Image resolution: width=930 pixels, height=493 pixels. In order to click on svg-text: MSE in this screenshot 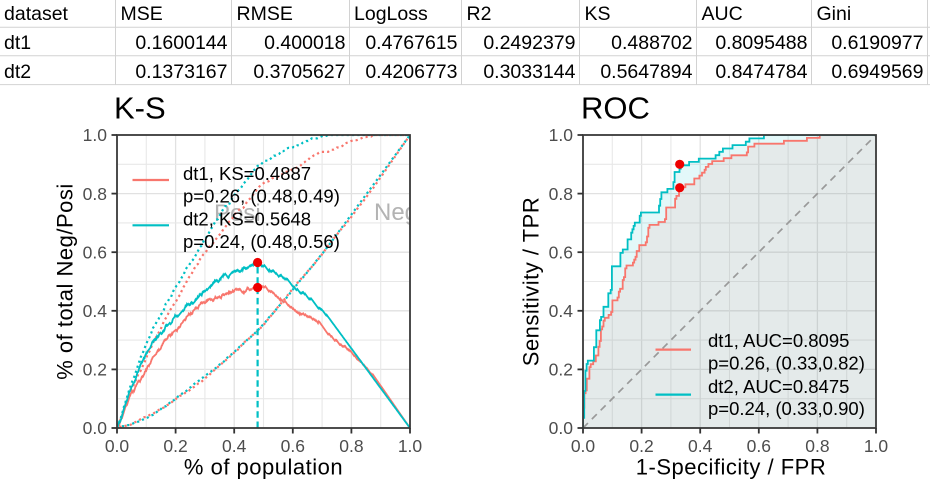, I will do `click(142, 14)`.